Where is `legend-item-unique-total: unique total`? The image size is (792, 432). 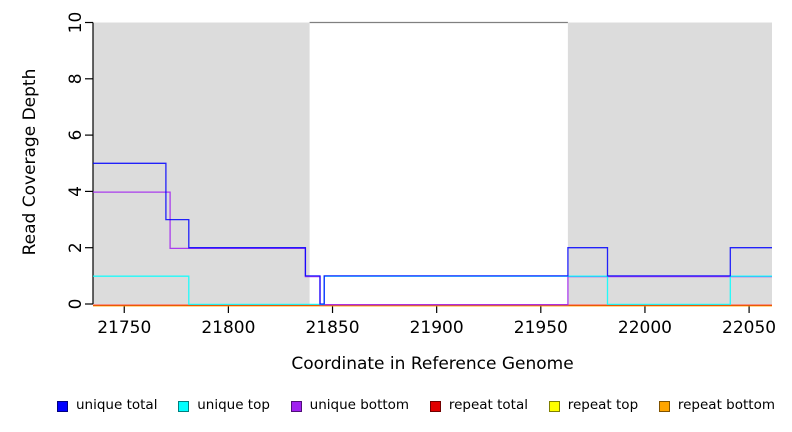 legend-item-unique-total: unique total is located at coordinates (107, 406).